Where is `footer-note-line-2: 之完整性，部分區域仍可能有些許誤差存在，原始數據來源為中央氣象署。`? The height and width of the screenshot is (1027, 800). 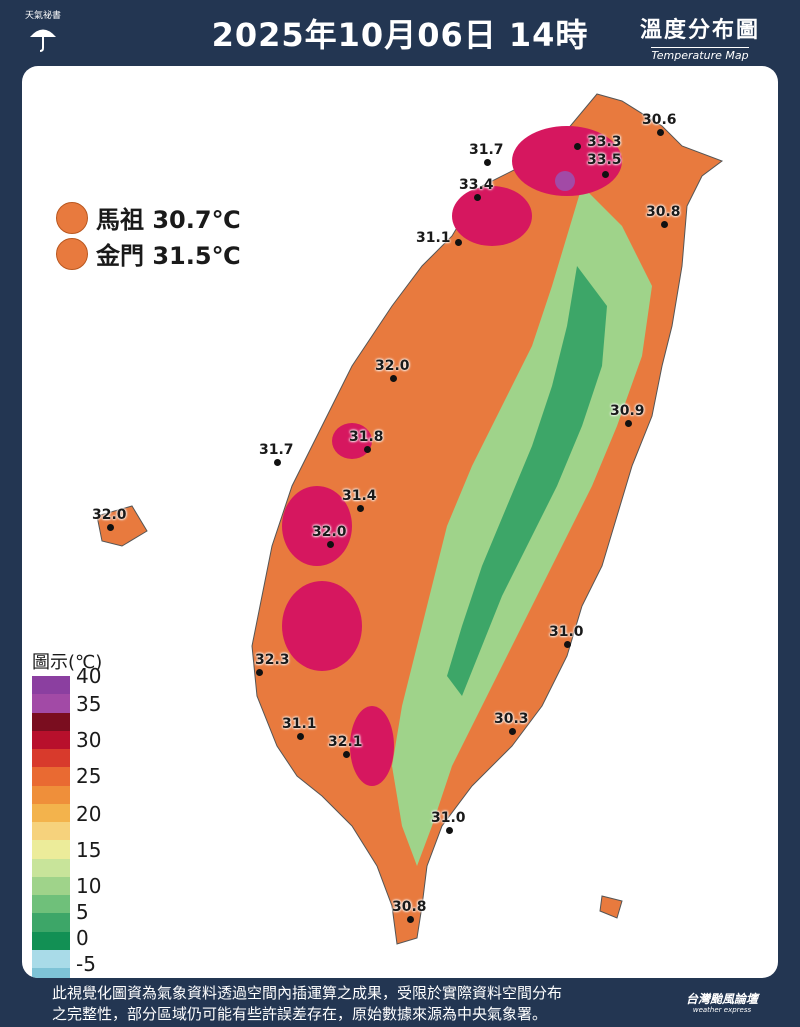 footer-note-line-2: 之完整性，部分區域仍可能有些許誤差存在，原始數據來源為中央氣象署。 is located at coordinates (300, 1014).